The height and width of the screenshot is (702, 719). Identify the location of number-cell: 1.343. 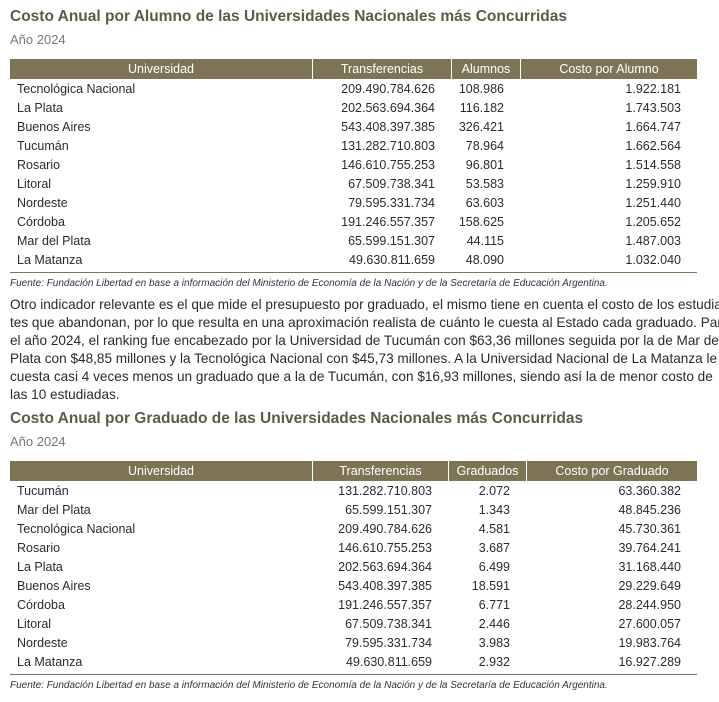
(494, 510).